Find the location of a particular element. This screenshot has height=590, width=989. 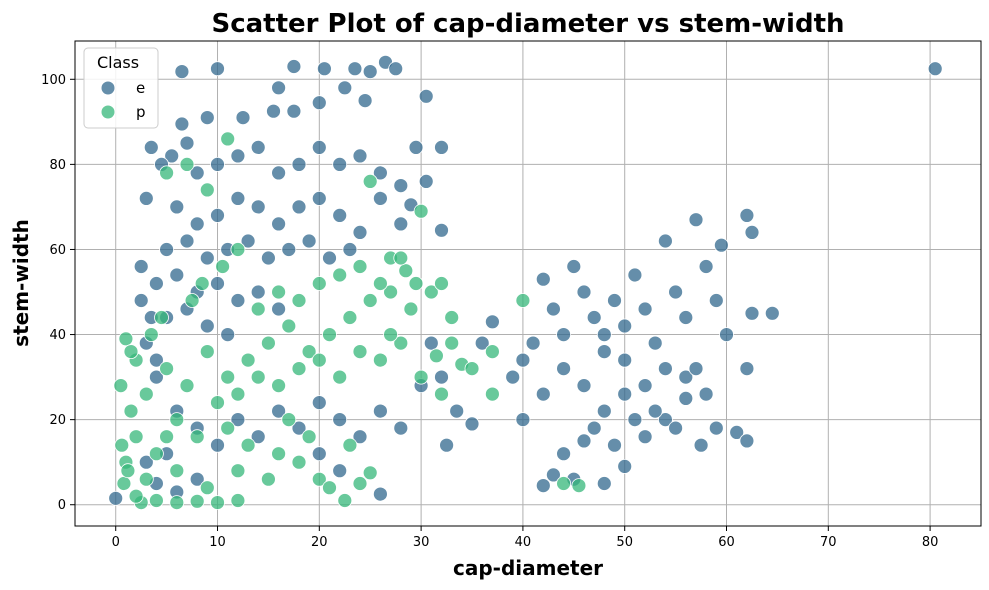

y-axis-label: stem-width is located at coordinates (21, 283).